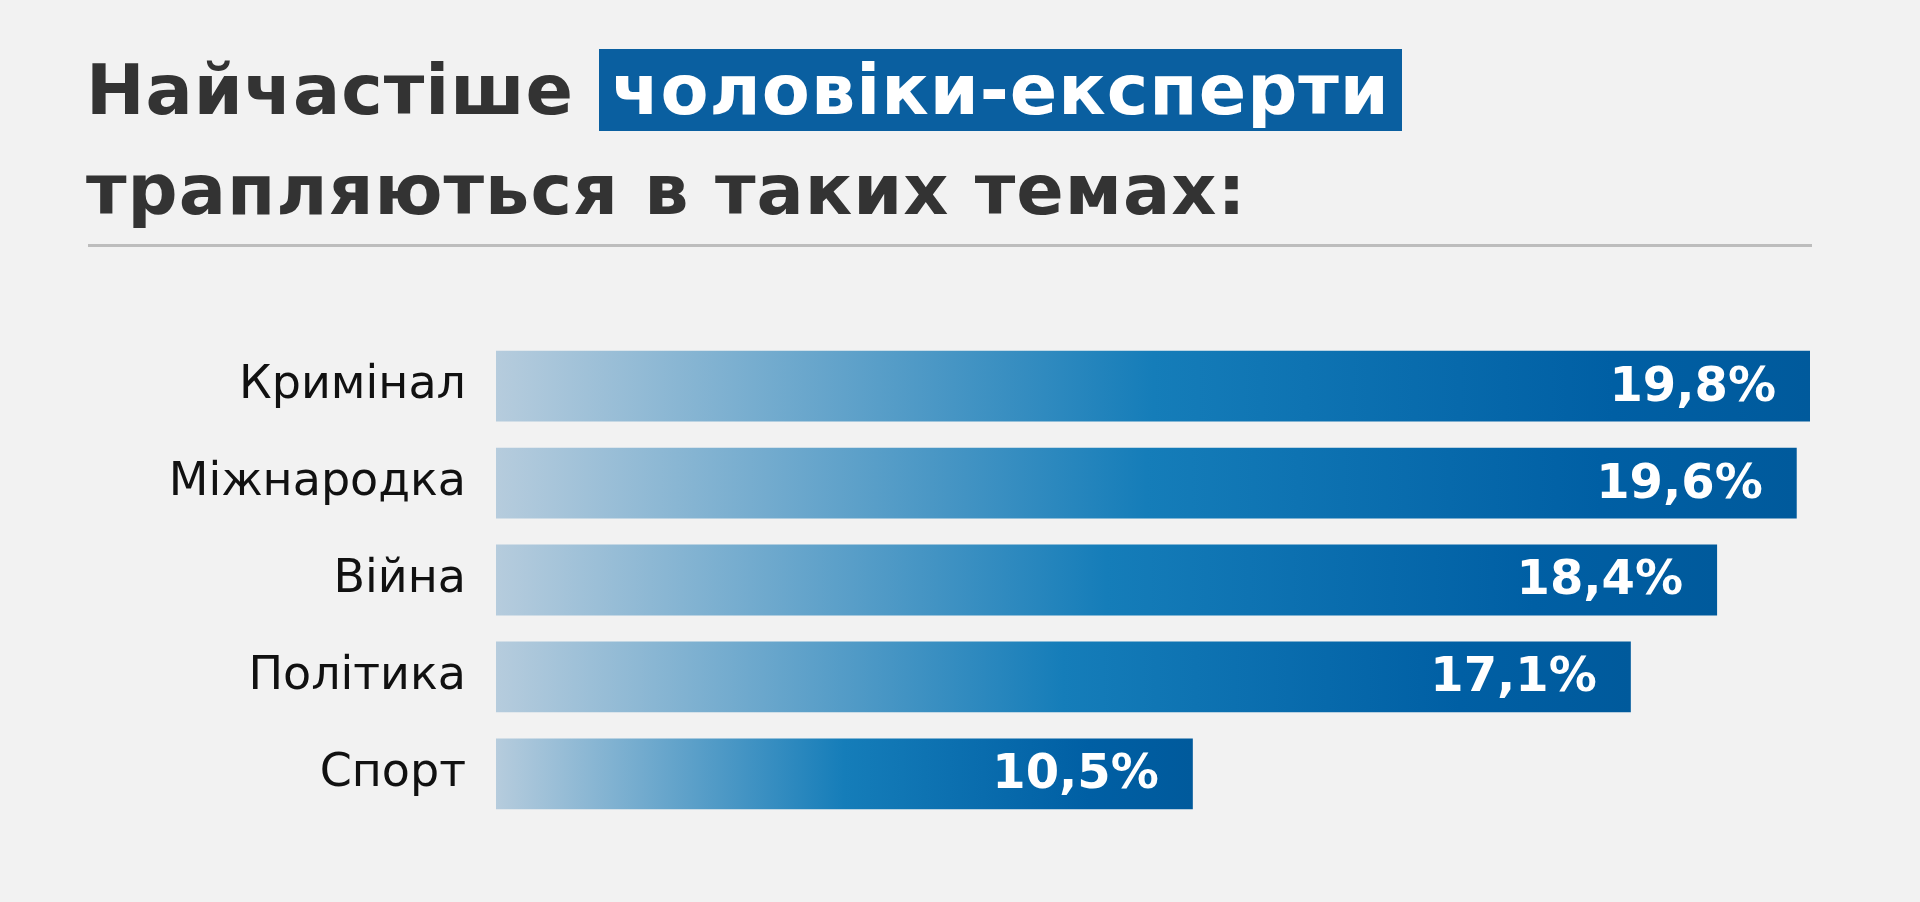  What do you see at coordinates (357, 672) in the screenshot?
I see `y-tick-label: Політика` at bounding box center [357, 672].